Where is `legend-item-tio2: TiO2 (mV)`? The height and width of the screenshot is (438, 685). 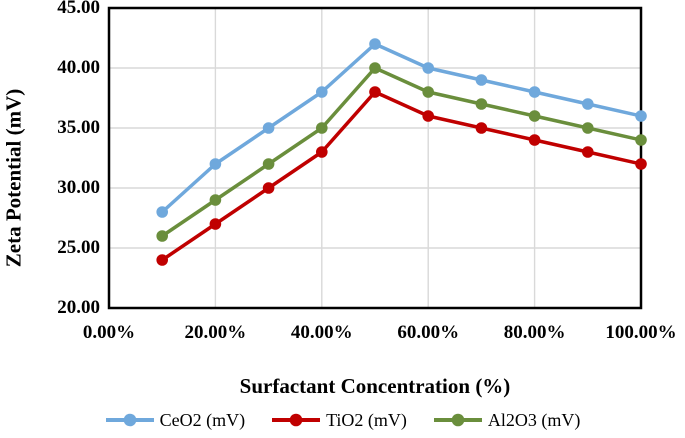 legend-item-tio2: TiO2 (mV) is located at coordinates (339, 420).